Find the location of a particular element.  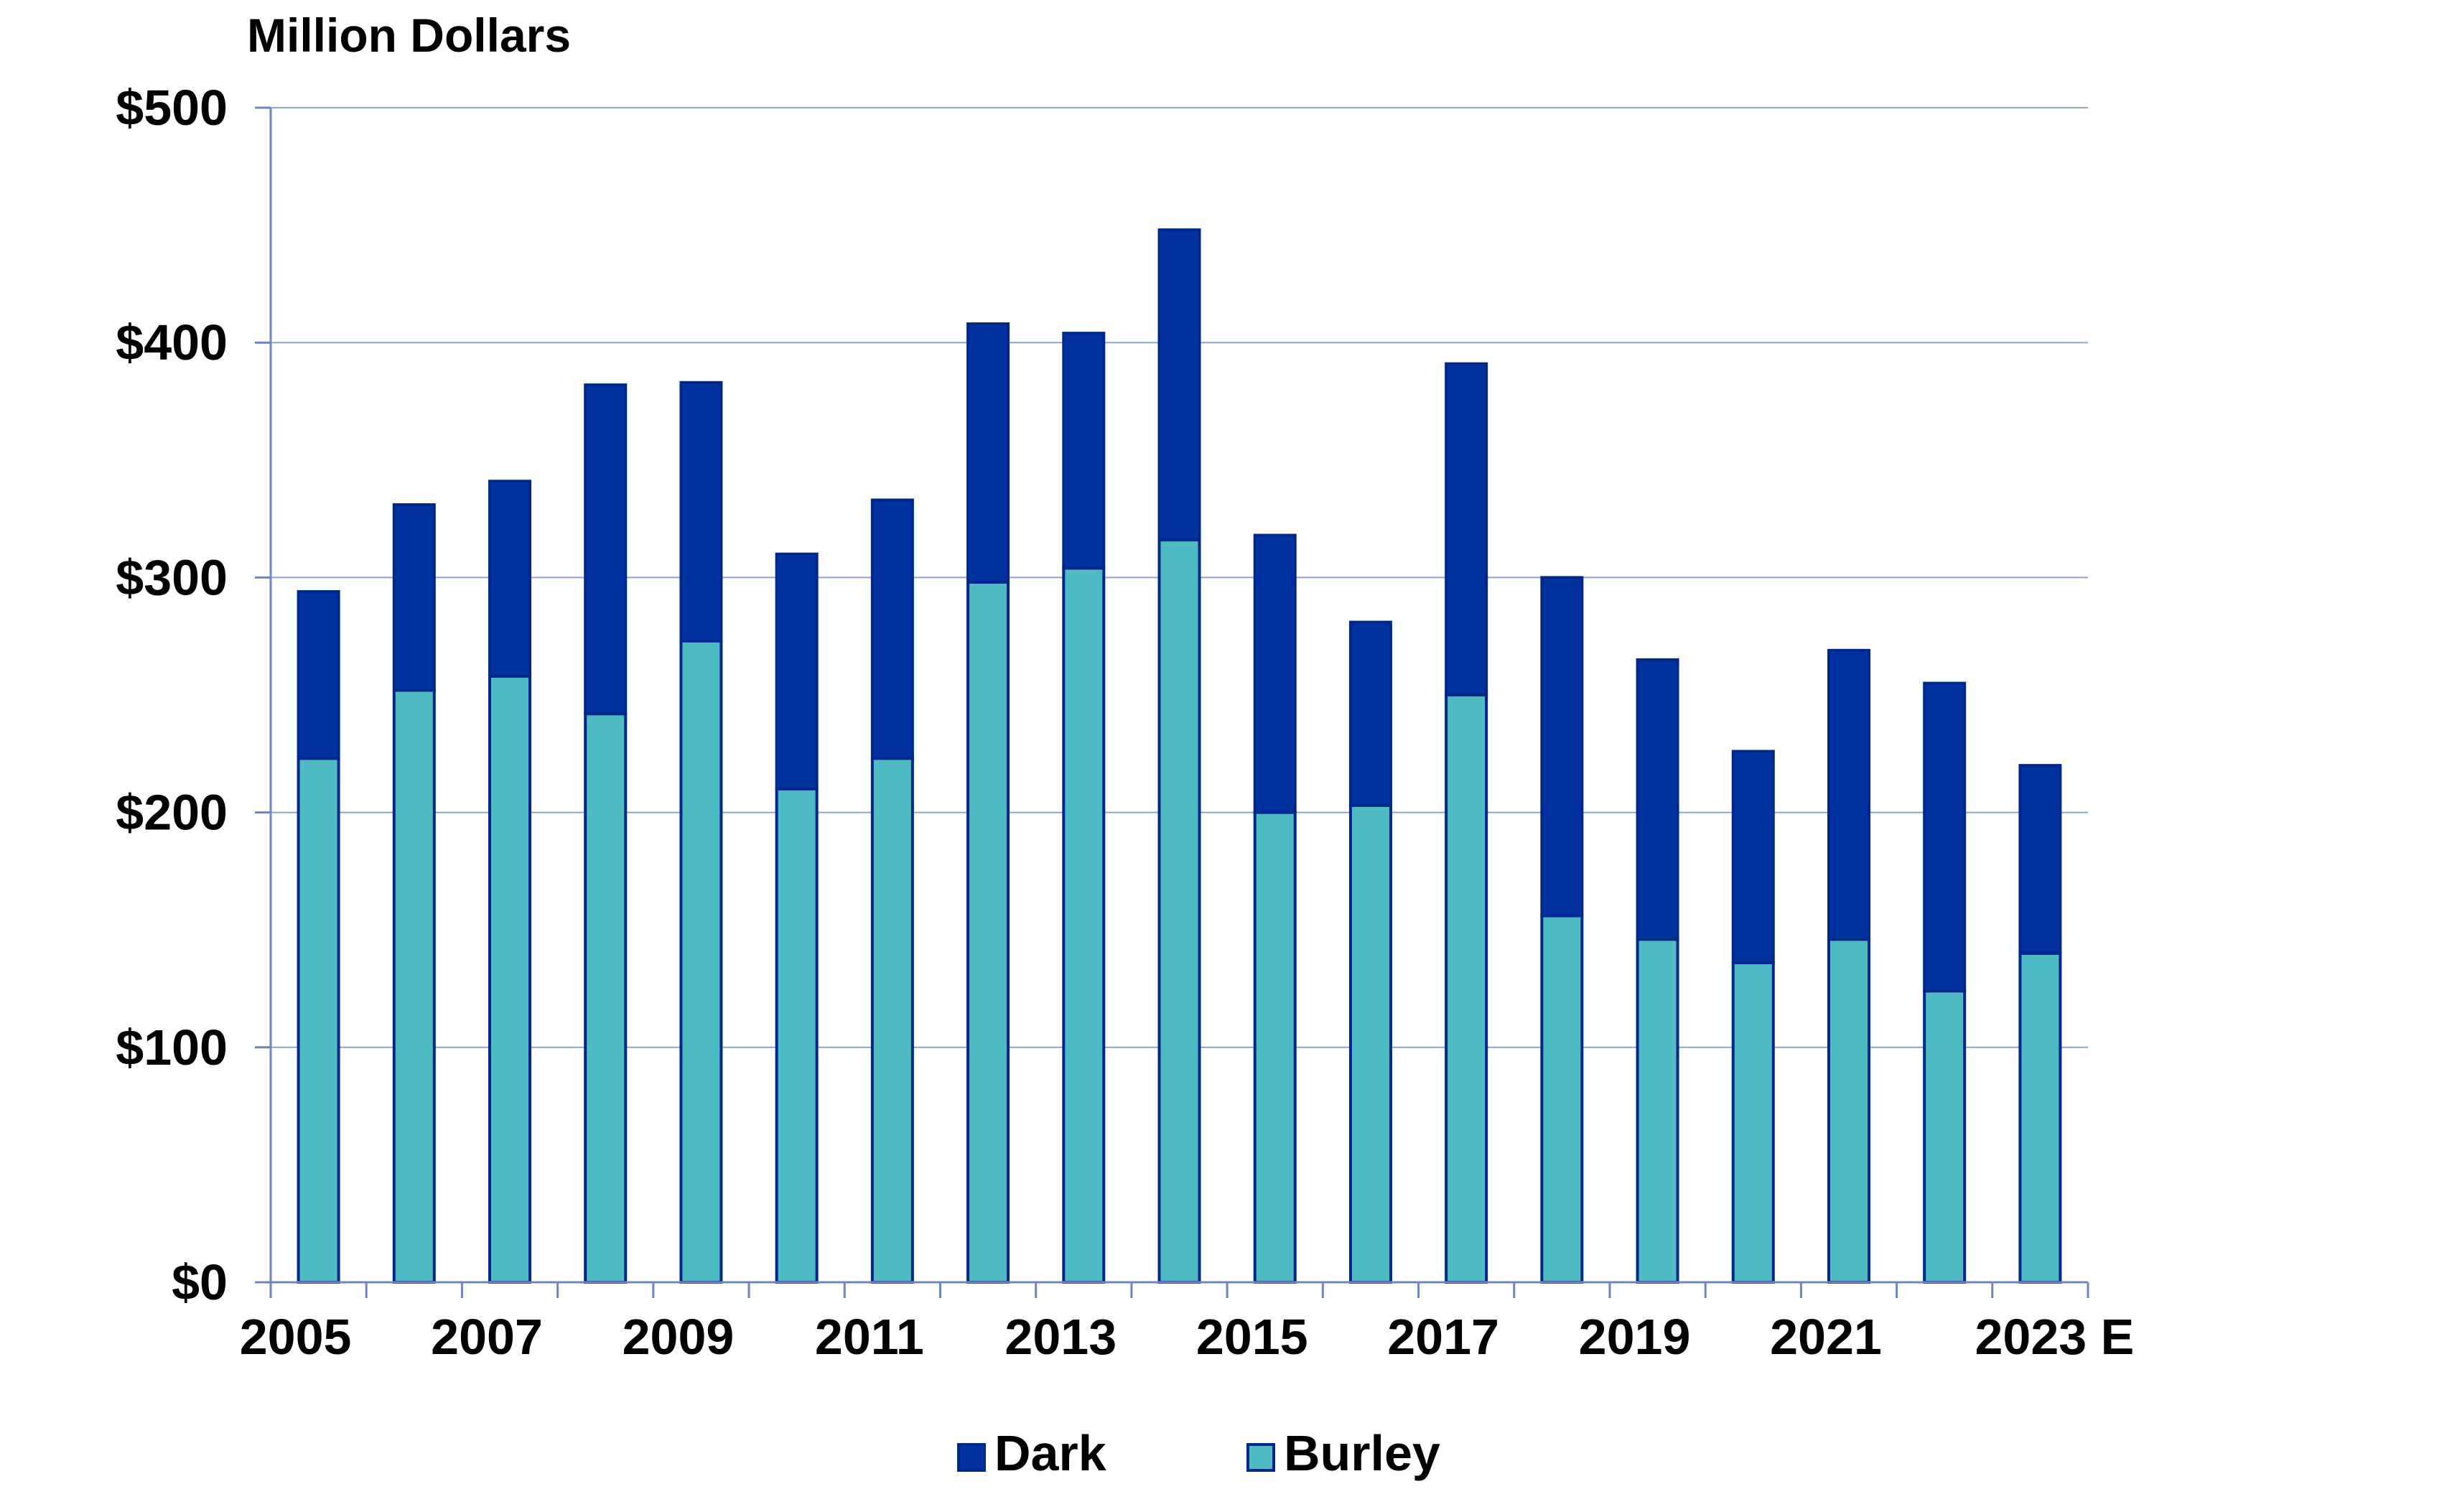

bar-burley-2005 is located at coordinates (318, 1020).